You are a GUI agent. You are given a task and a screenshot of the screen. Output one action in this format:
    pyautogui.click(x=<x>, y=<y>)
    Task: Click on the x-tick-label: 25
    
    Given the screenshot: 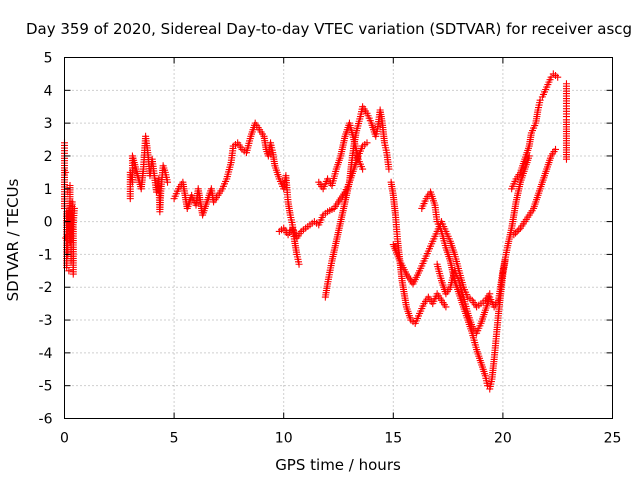 What is the action you would take?
    pyautogui.click(x=613, y=439)
    